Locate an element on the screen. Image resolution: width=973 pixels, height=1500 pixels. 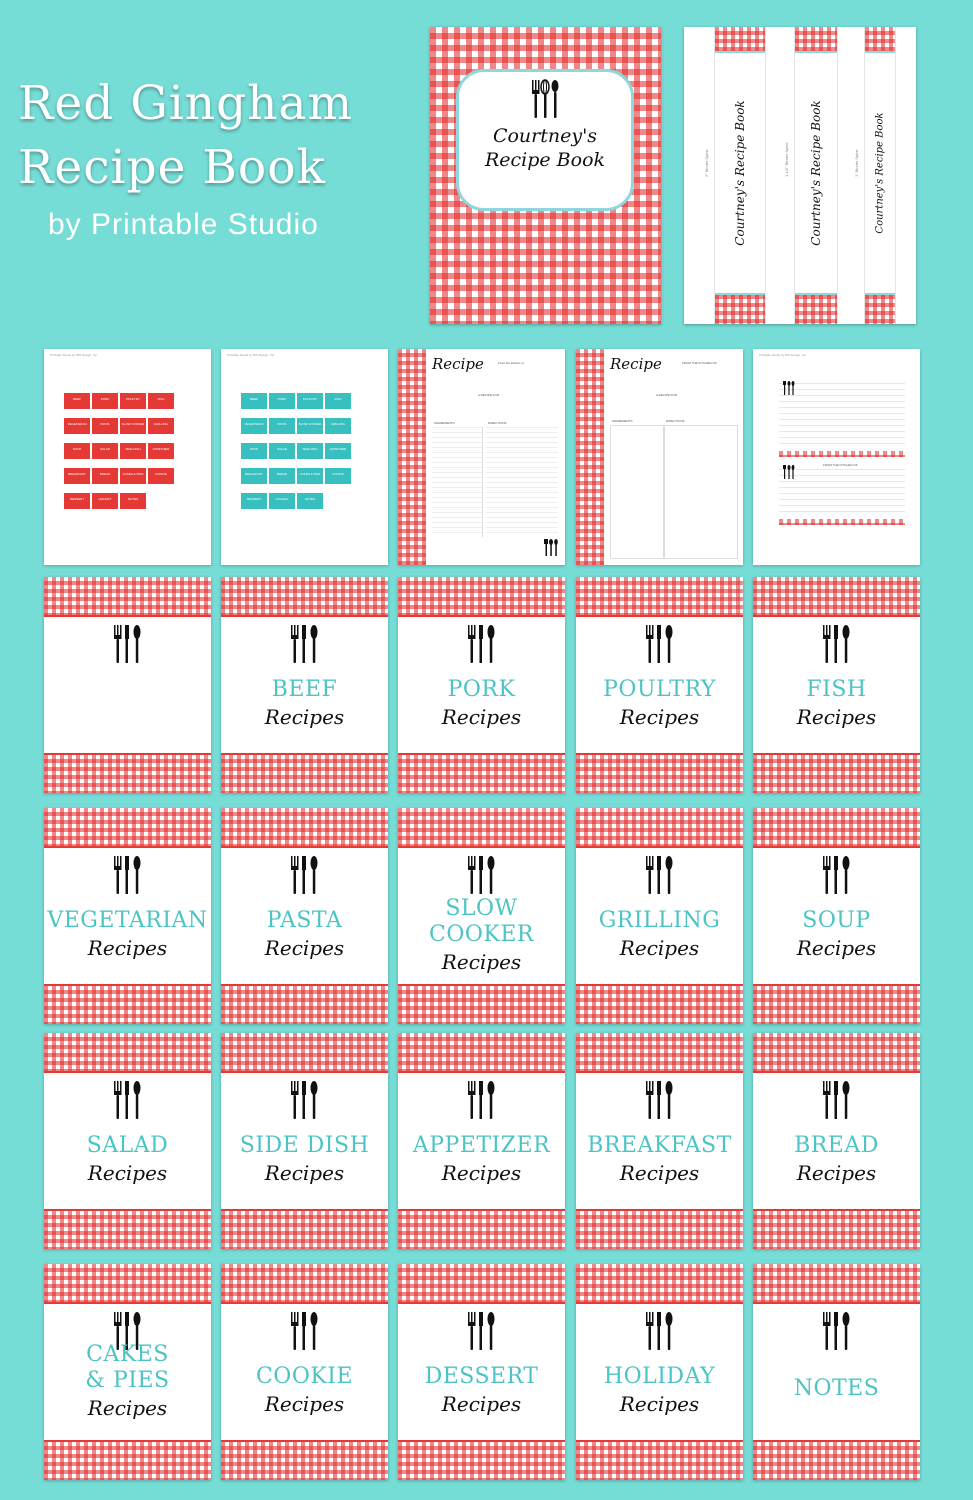
divider-page: BREAD Recipes is located at coordinates (836, 1141).